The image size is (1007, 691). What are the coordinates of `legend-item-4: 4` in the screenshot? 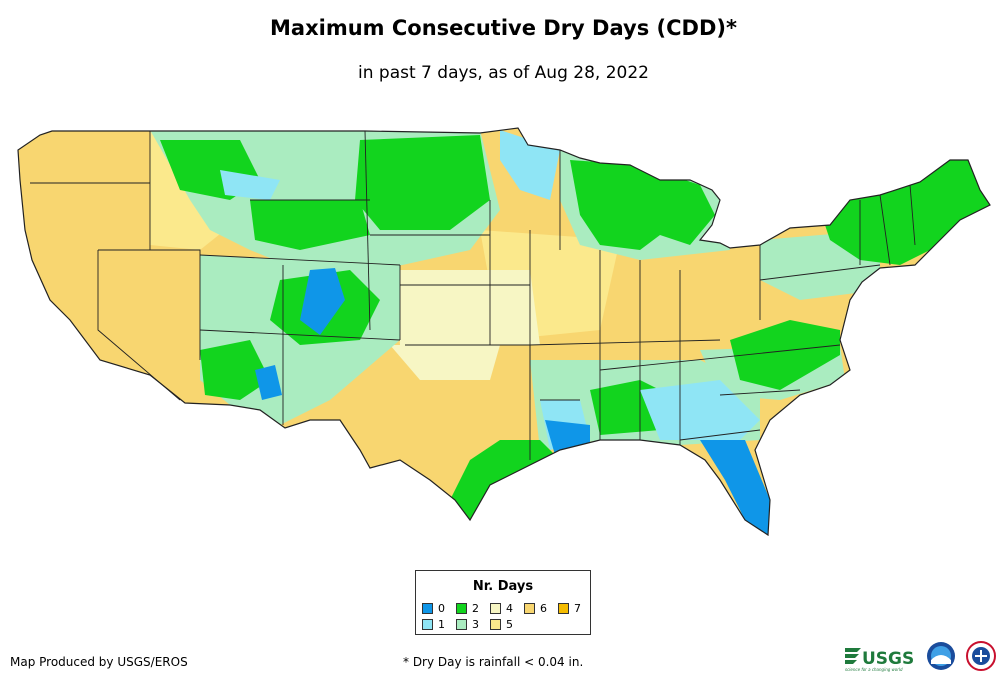 It's located at (501, 608).